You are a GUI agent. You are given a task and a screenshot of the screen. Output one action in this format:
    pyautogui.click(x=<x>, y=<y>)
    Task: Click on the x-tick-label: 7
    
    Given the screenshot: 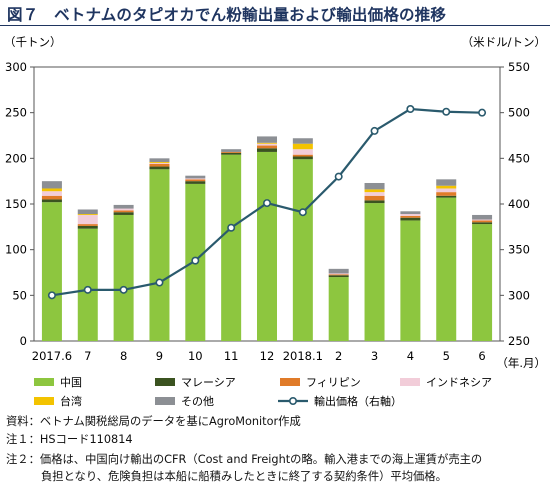 What is the action you would take?
    pyautogui.click(x=87, y=356)
    